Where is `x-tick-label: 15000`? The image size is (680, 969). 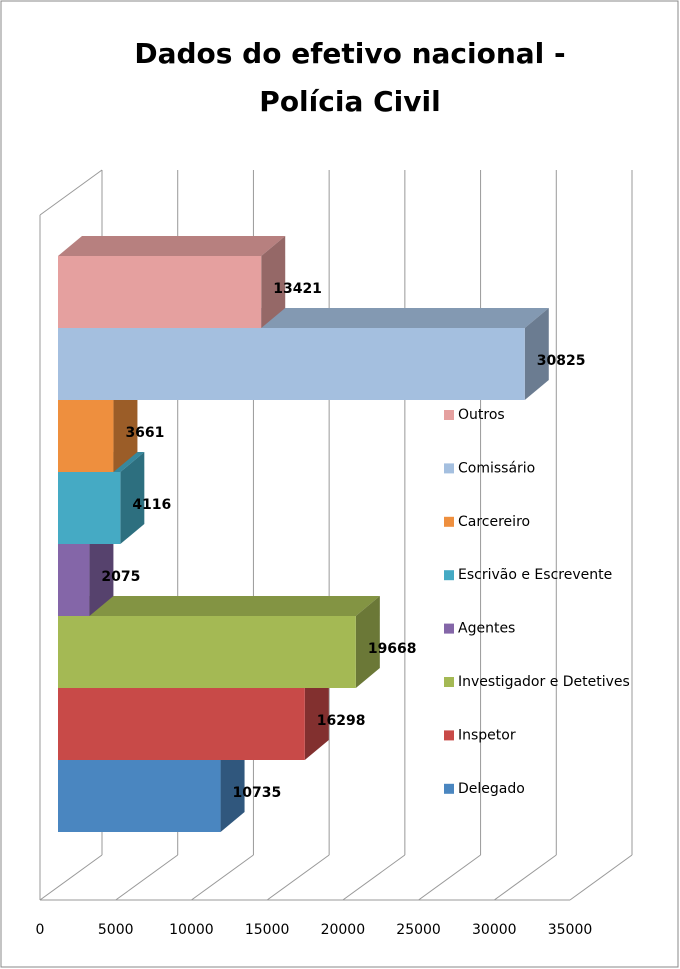
x-tick-label: 15000 is located at coordinates (267, 930).